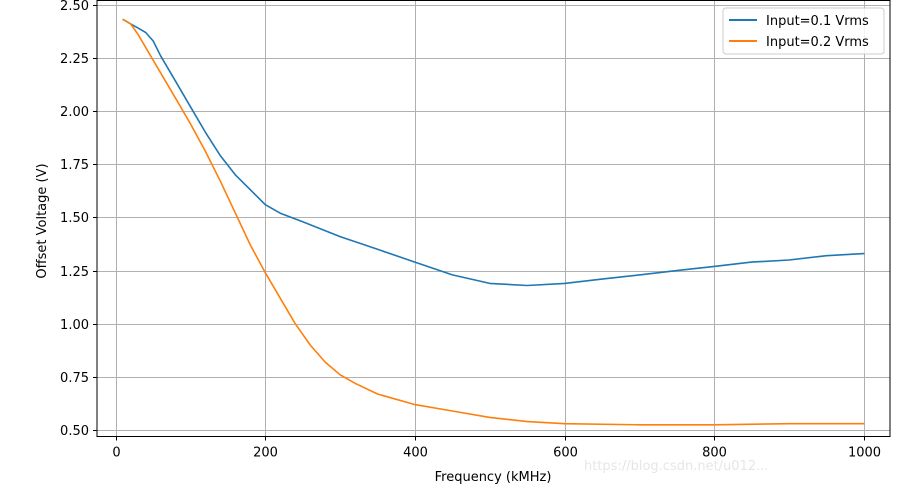  What do you see at coordinates (864, 453) in the screenshot?
I see `x-tick-label: 1000` at bounding box center [864, 453].